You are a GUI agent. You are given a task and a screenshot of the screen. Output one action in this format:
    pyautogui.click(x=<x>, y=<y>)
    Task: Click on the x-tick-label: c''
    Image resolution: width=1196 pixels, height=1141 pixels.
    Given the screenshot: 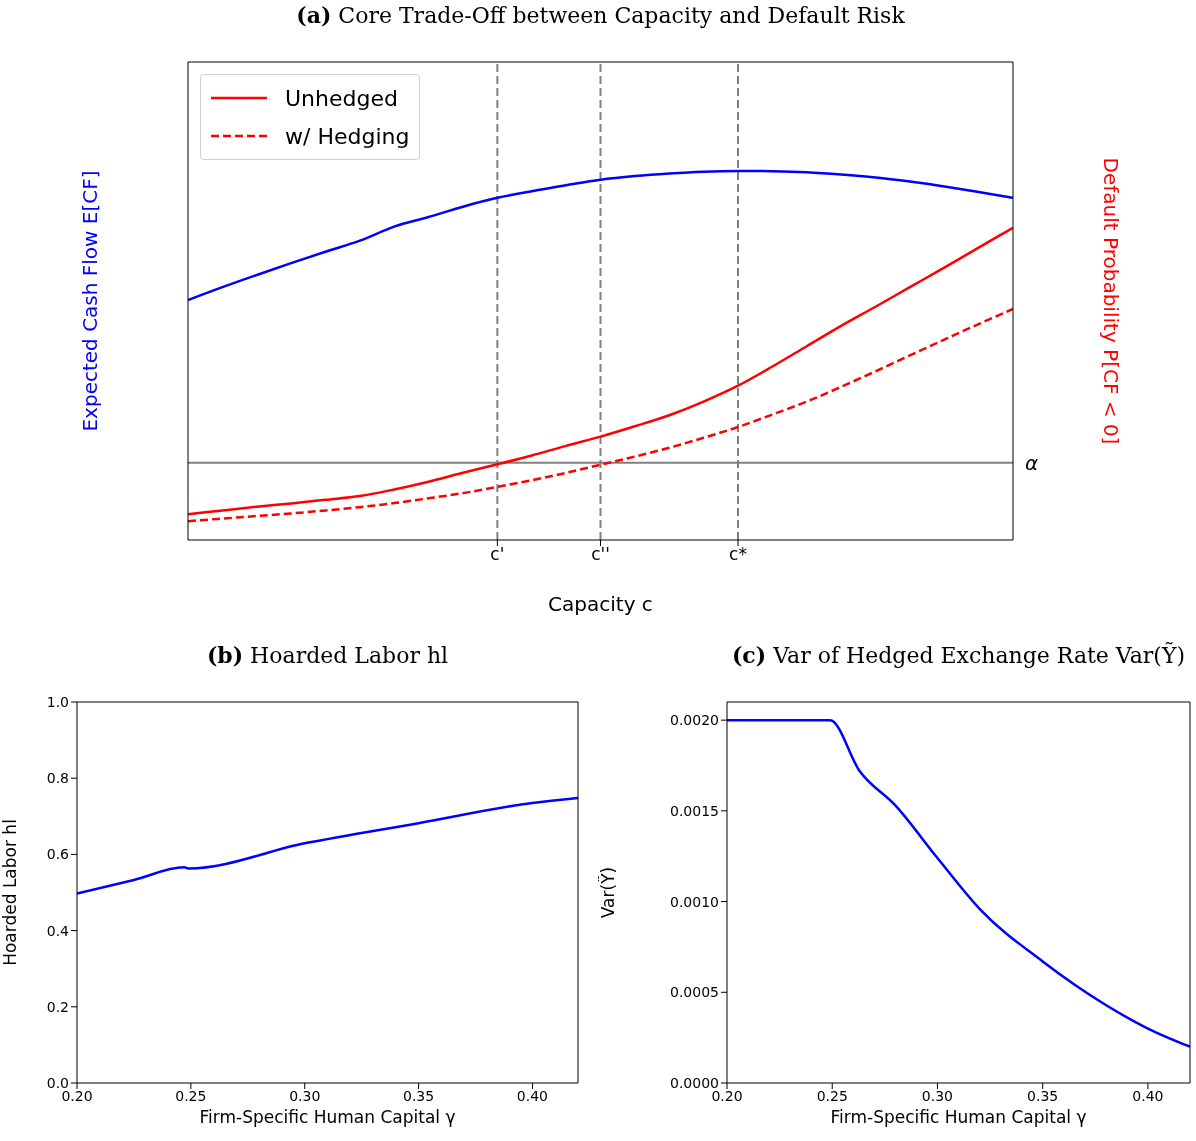 What is the action you would take?
    pyautogui.click(x=600, y=554)
    